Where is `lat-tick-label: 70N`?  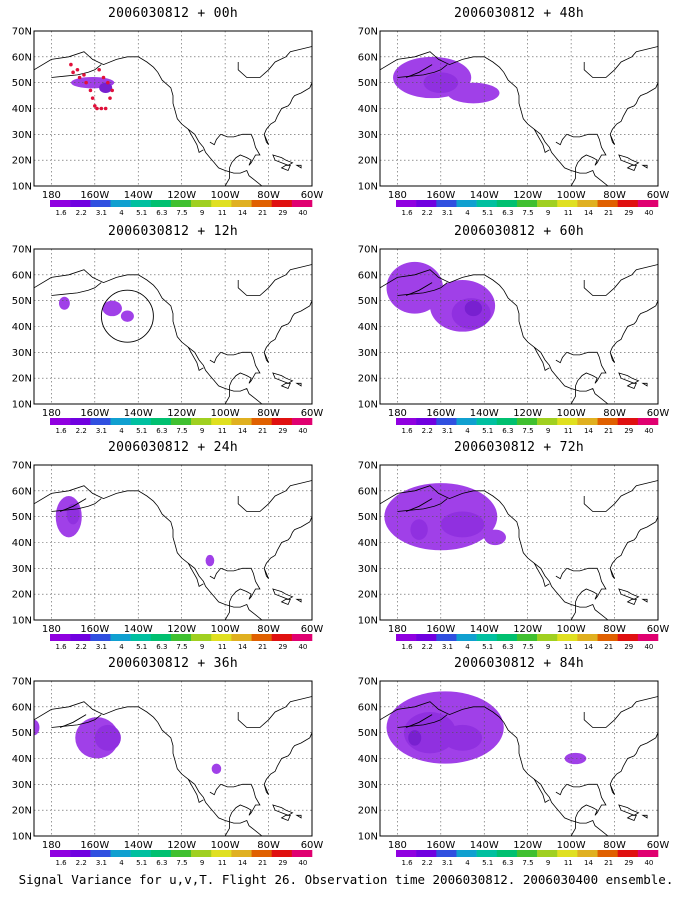
lat-tick-label: 70N is located at coordinates (368, 250).